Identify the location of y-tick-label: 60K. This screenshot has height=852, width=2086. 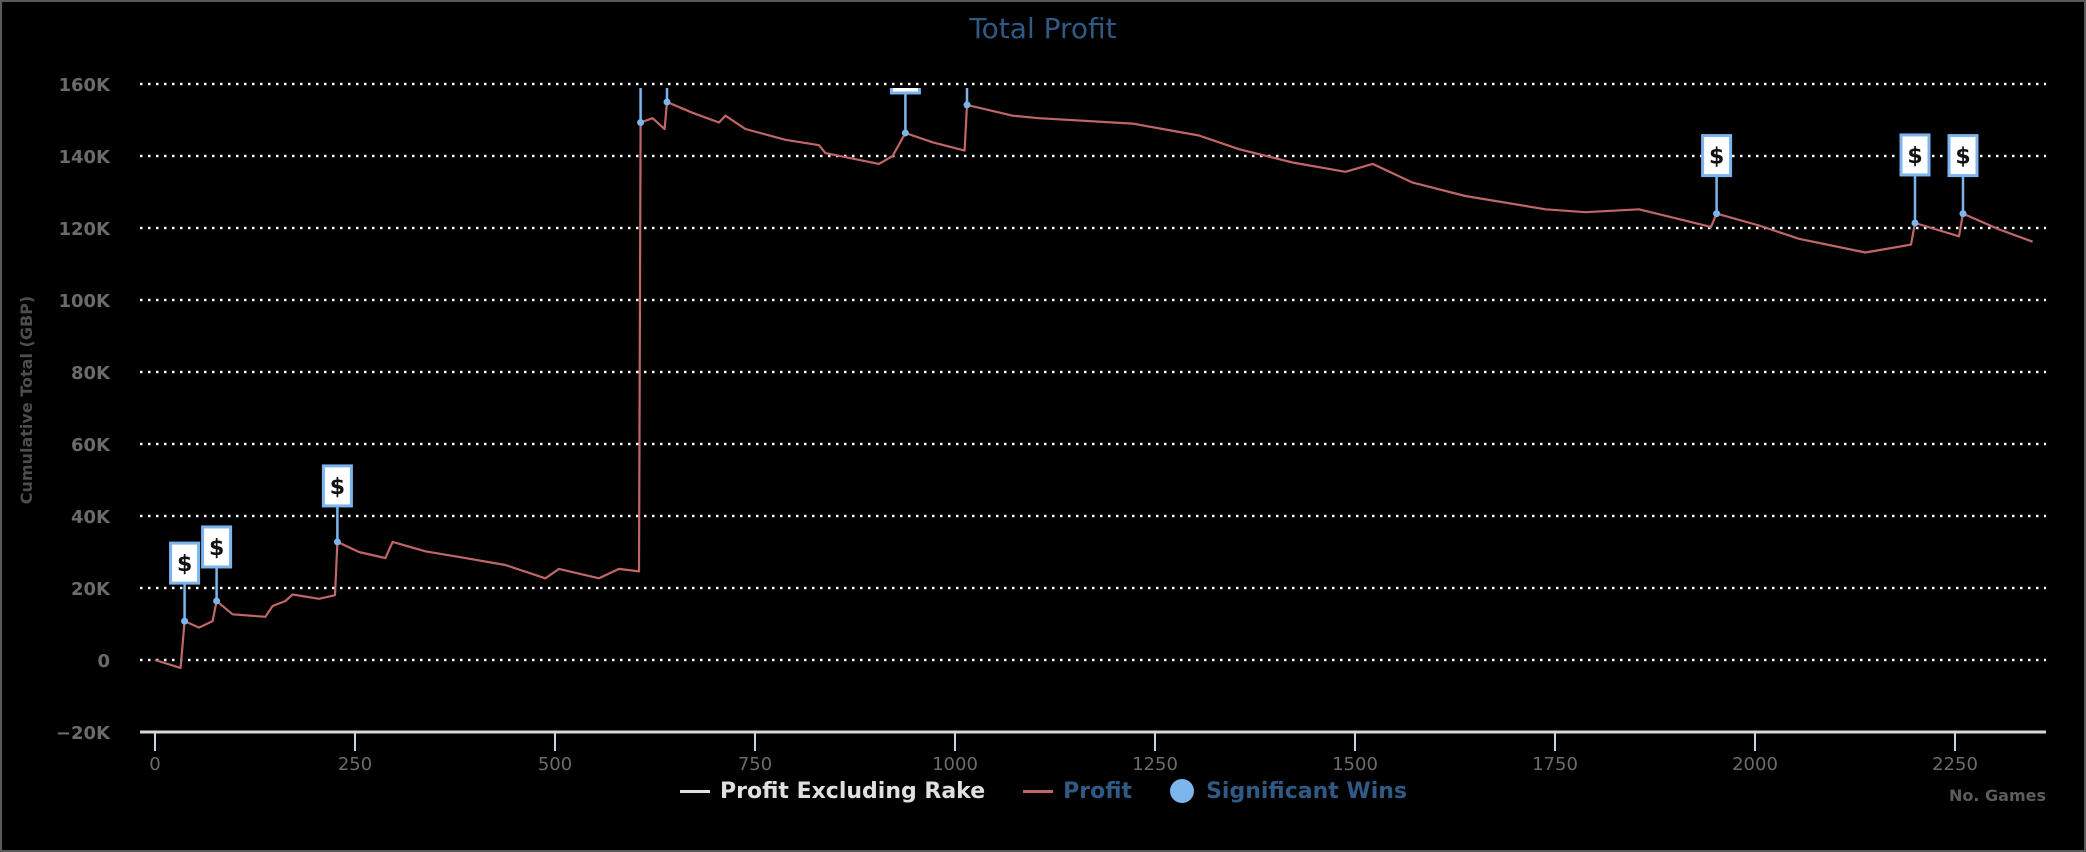
(91, 445).